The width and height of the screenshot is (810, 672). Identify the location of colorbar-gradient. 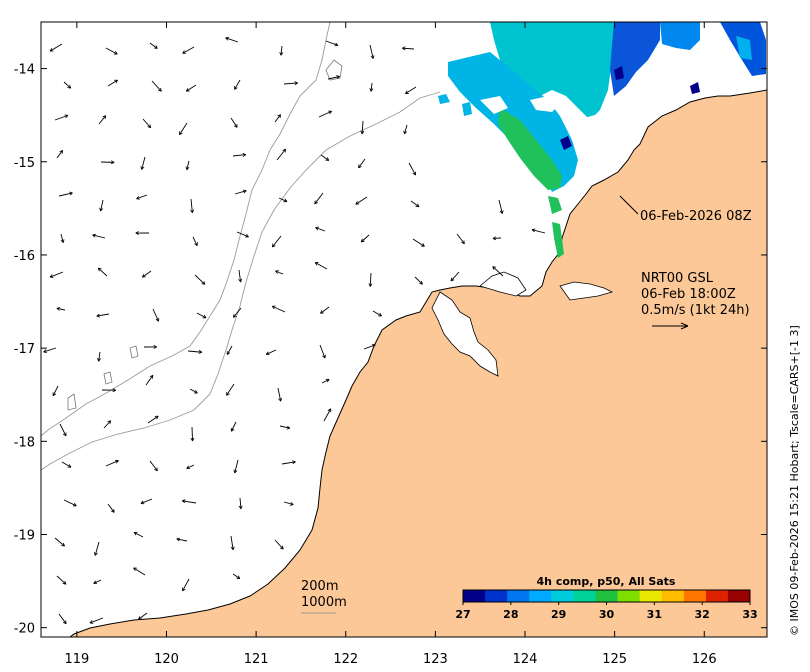
(607, 596).